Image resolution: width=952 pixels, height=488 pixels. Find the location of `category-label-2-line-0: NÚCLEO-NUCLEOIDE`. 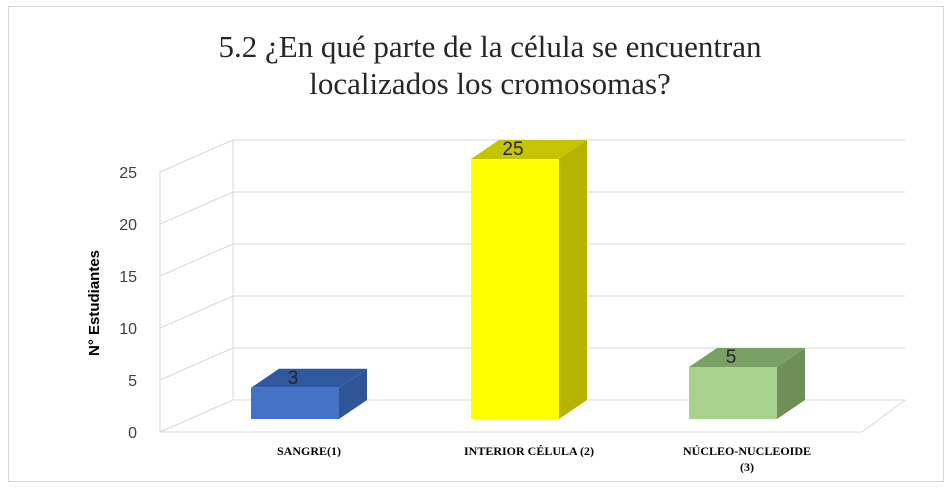

category-label-2-line-0: NÚCLEO-NUCLEOIDE is located at coordinates (747, 451).